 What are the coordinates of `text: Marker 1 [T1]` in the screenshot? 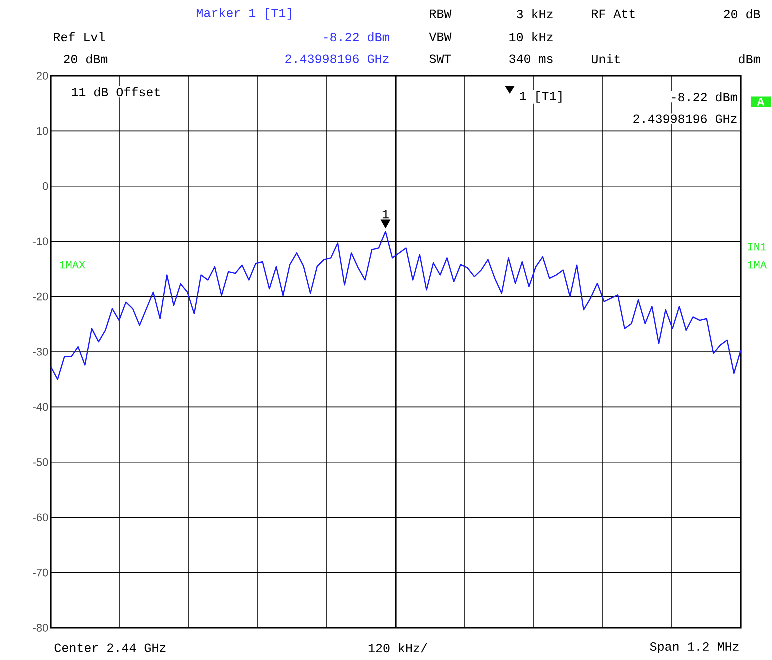 It's located at (244, 14).